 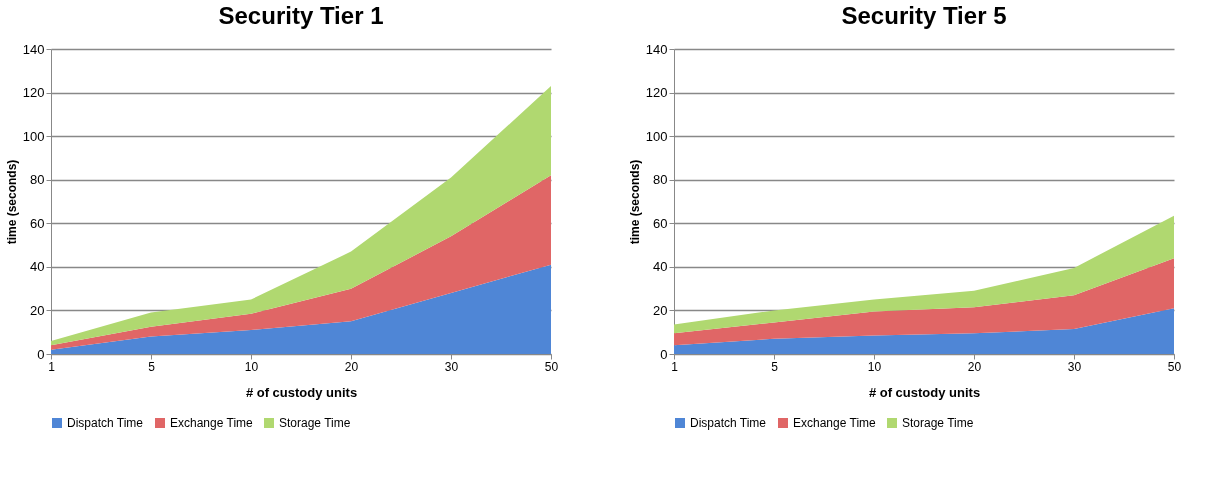 What do you see at coordinates (924, 15) in the screenshot?
I see `chart-title: Security Tier 5` at bounding box center [924, 15].